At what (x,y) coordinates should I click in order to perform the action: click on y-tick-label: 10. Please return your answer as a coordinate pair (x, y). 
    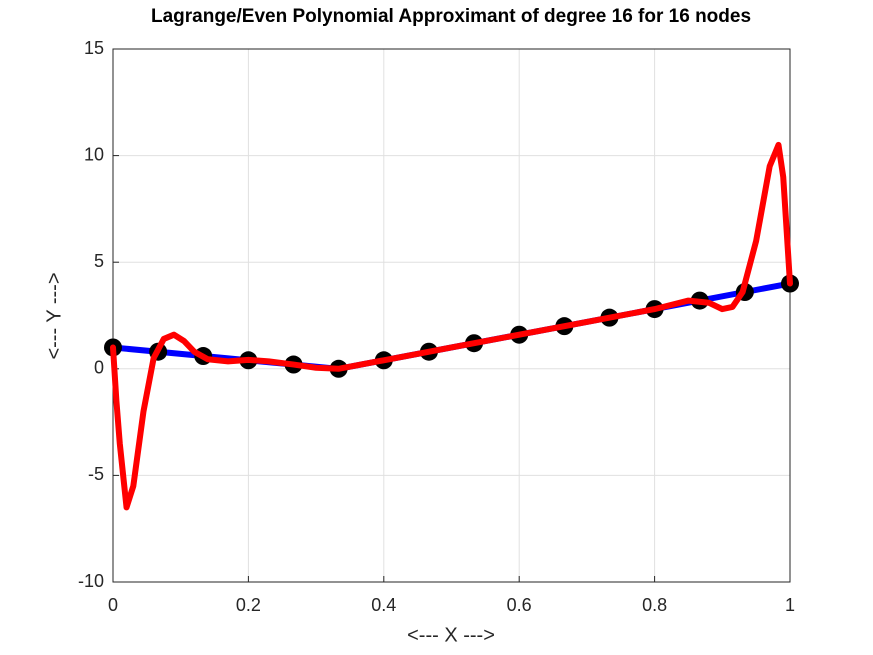
    Looking at the image, I should click on (94, 154).